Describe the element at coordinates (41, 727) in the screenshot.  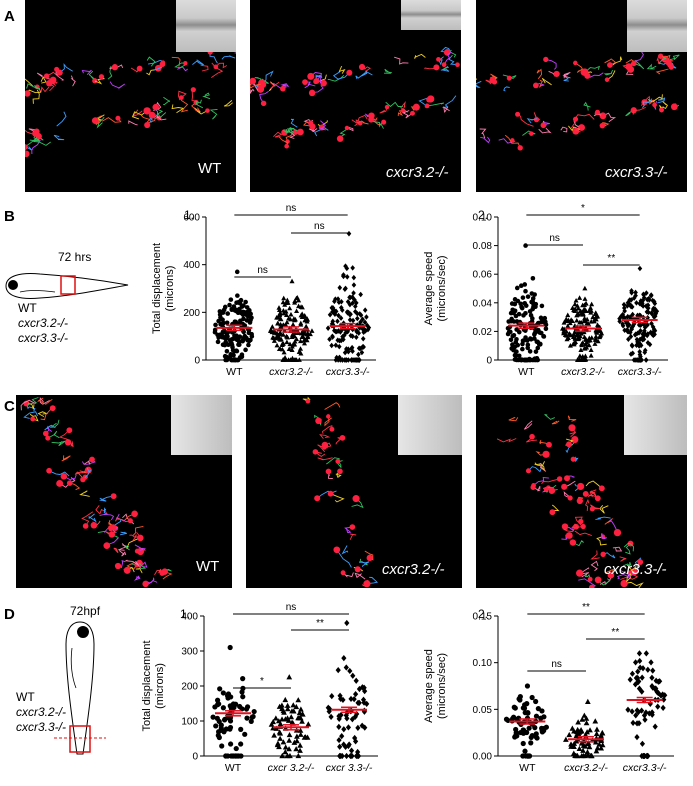
I see `legend-cxcr3-3: cxcr3.3-/-` at that location.